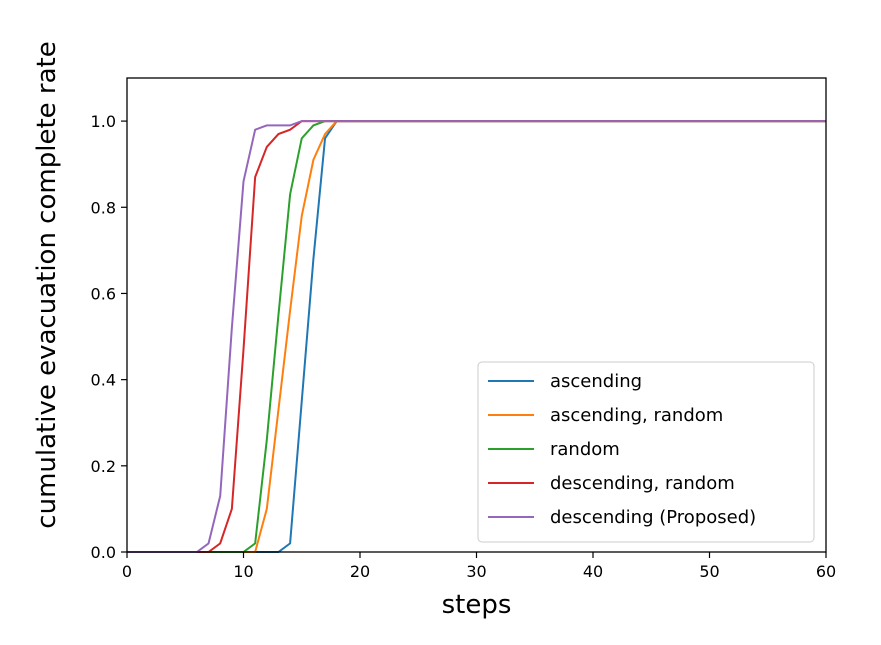  I want to click on x-tick-label: 50, so click(709, 571).